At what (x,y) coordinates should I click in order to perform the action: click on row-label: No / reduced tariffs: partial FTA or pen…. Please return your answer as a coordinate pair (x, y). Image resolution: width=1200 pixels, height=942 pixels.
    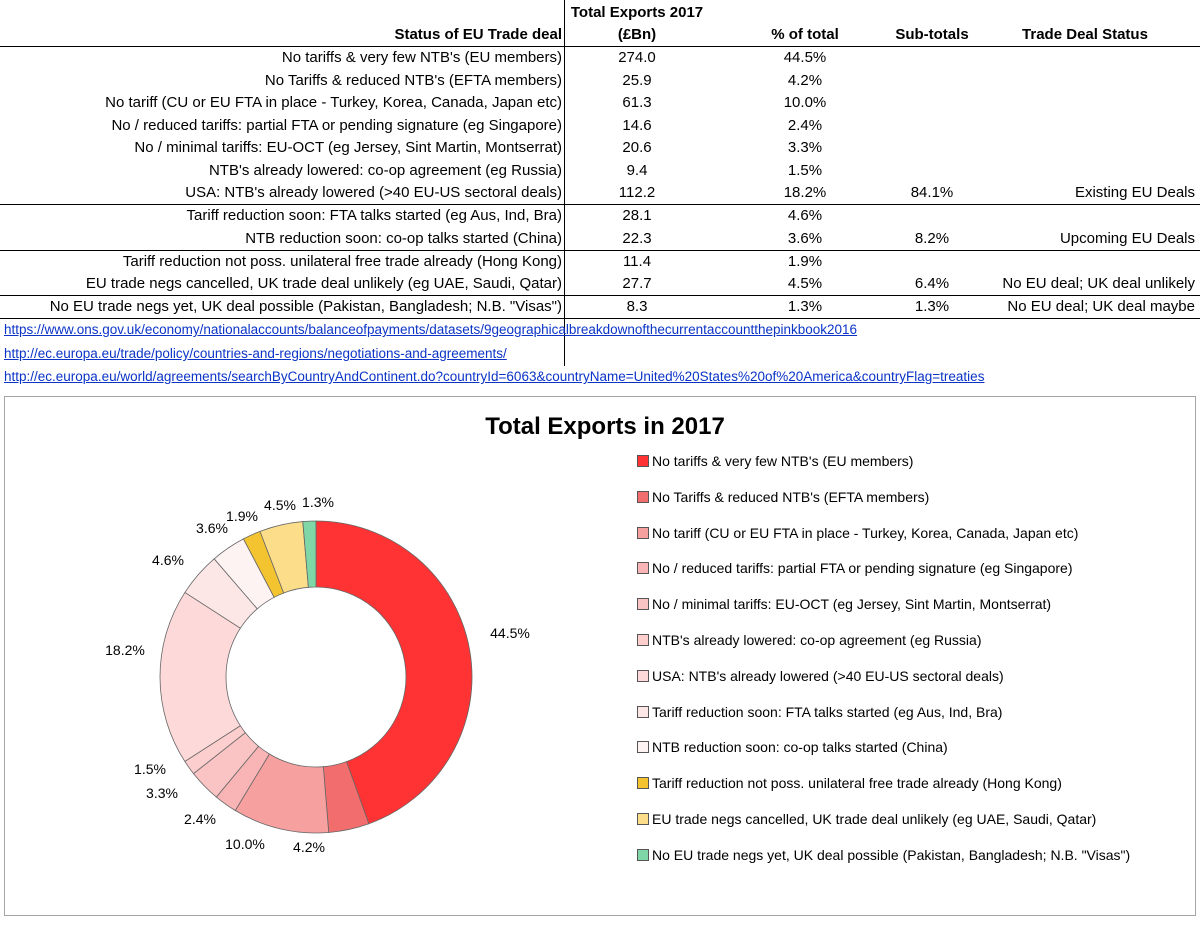
    Looking at the image, I should click on (336, 125).